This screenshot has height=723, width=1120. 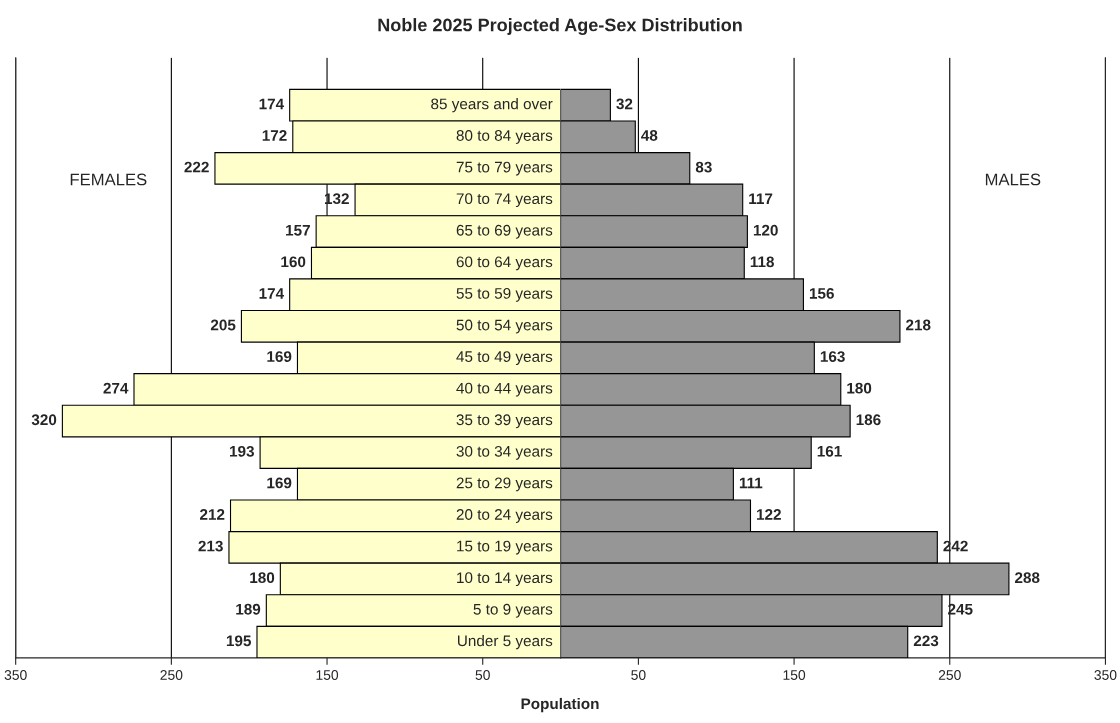 I want to click on data-label: 195, so click(x=239, y=641).